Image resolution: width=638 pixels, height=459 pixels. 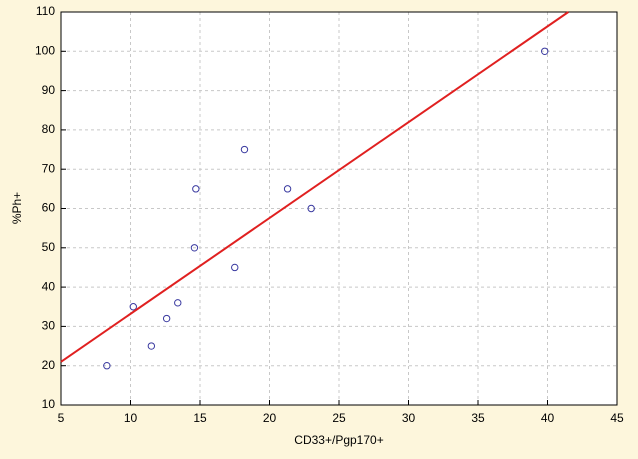 I want to click on x-tick-label: 25, so click(x=339, y=418).